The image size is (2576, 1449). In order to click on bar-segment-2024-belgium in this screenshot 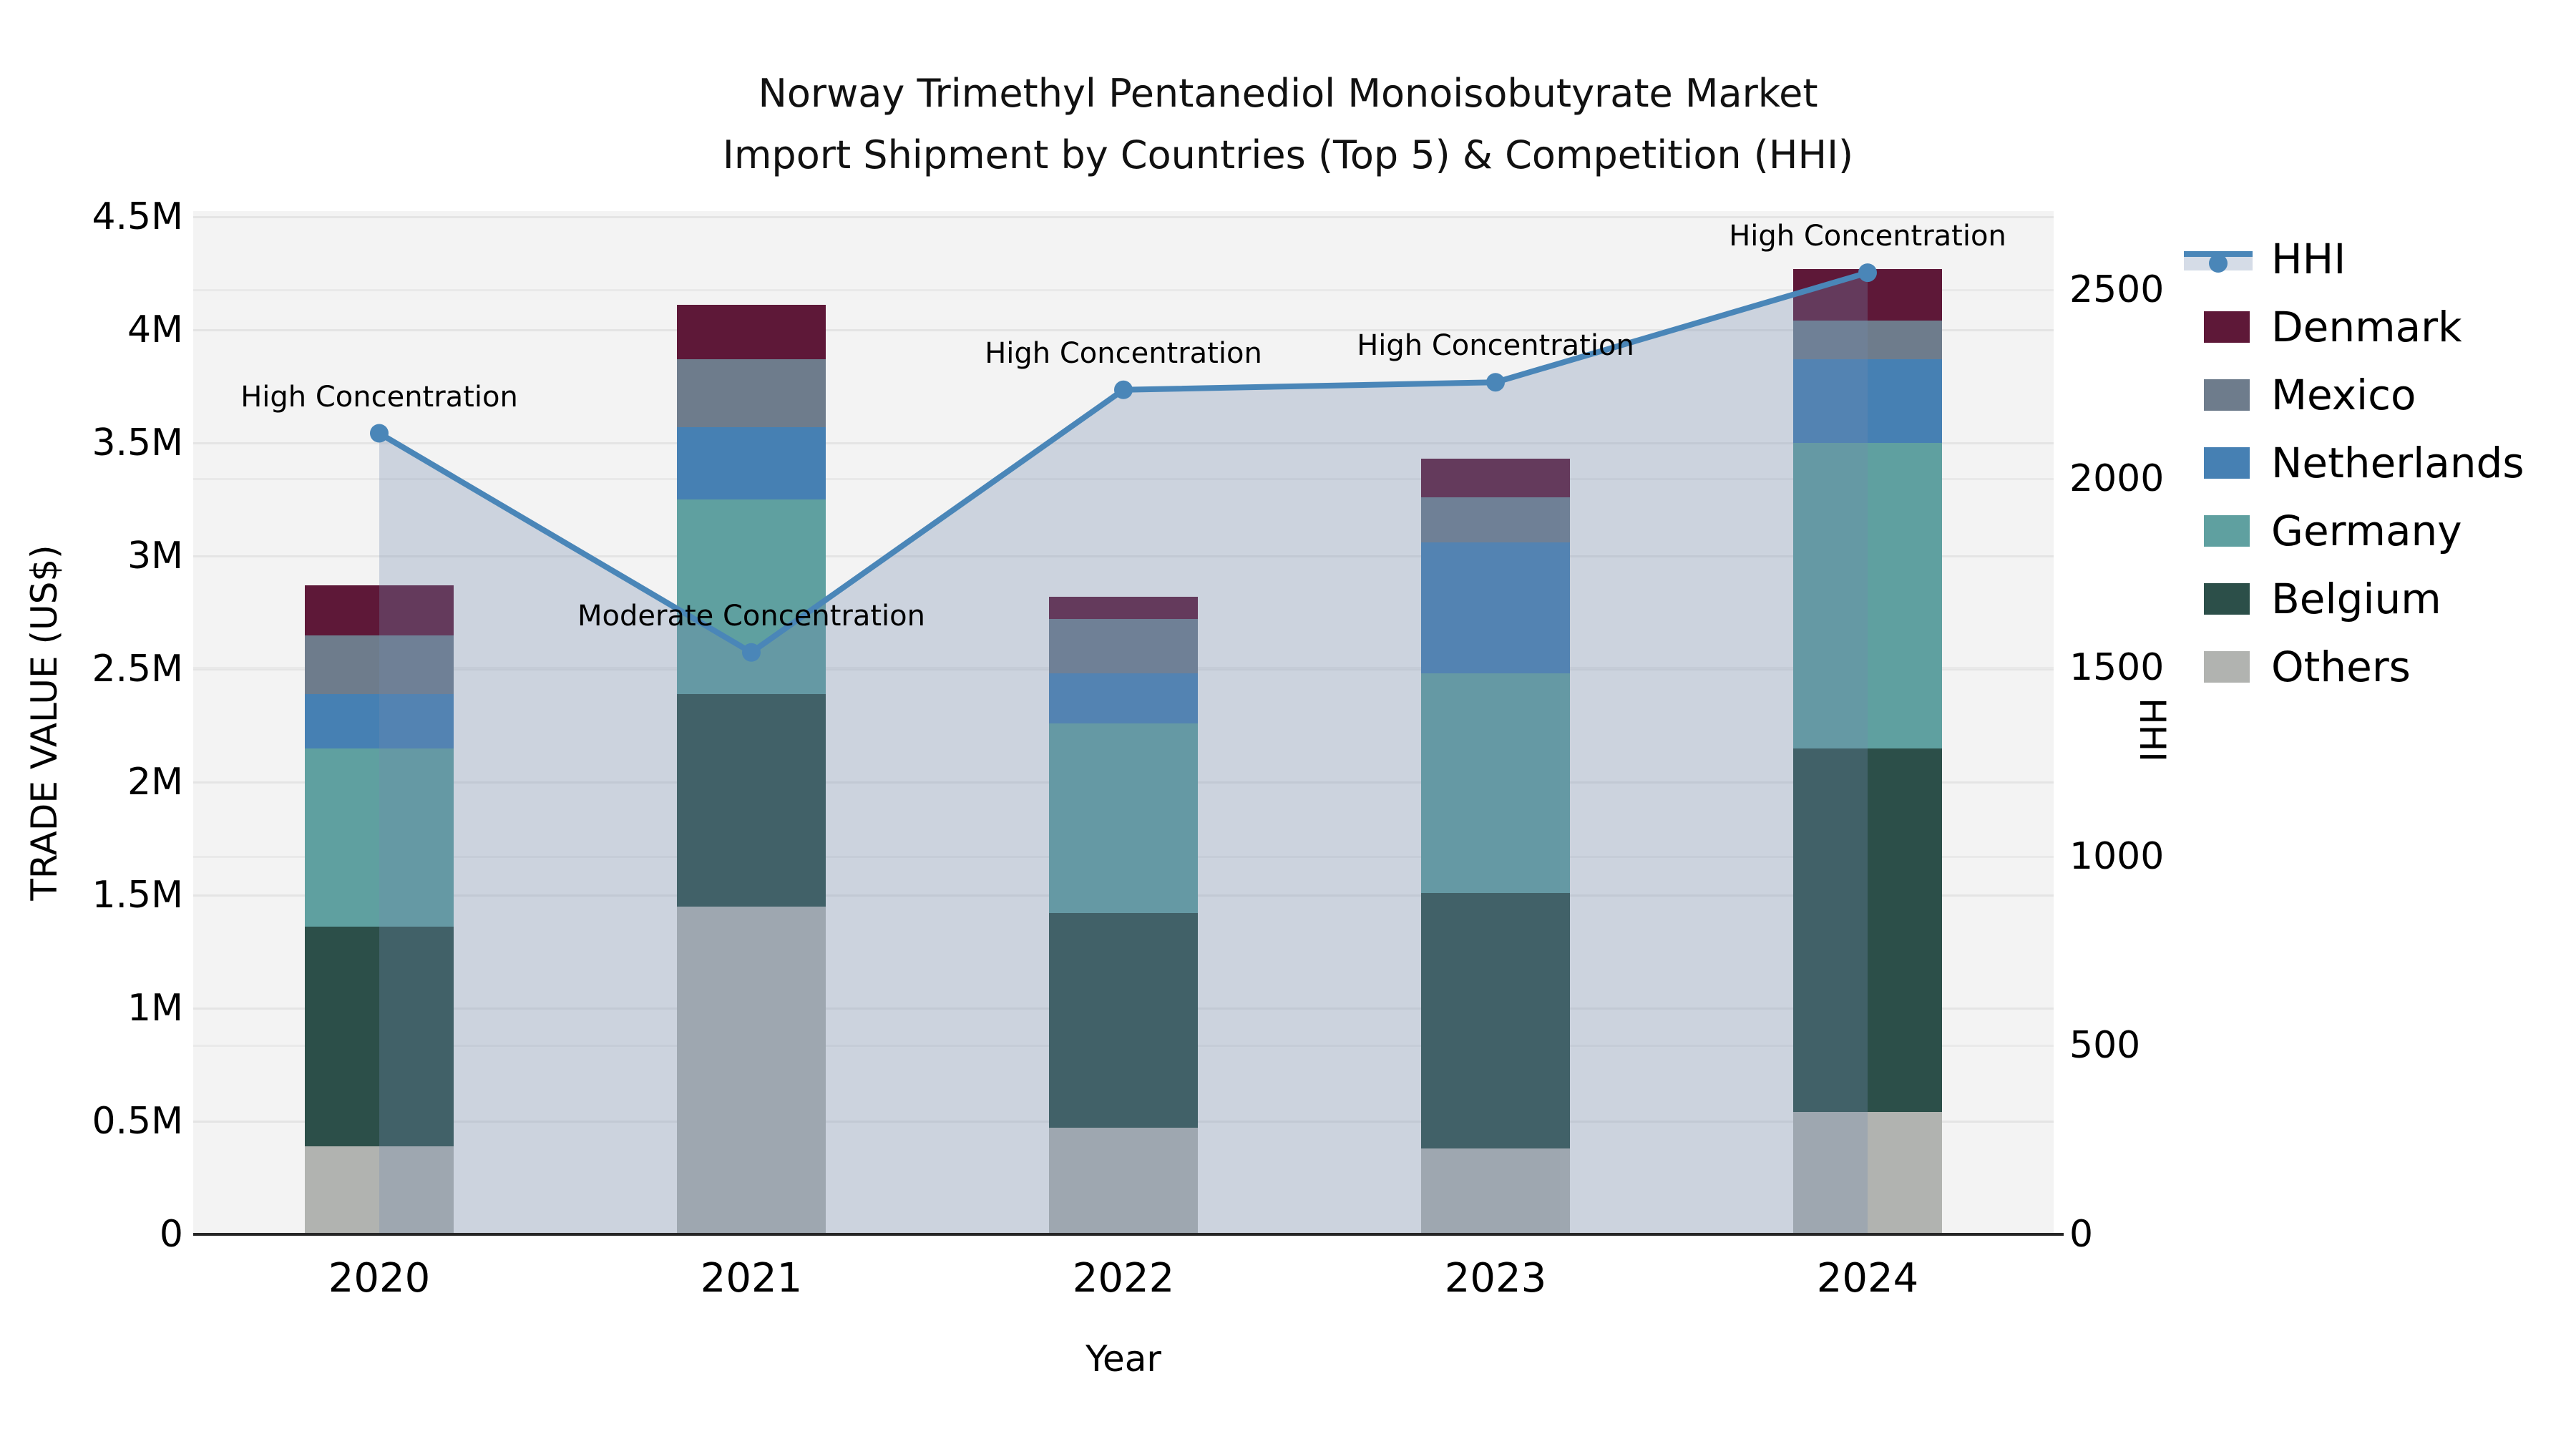, I will do `click(1867, 930)`.